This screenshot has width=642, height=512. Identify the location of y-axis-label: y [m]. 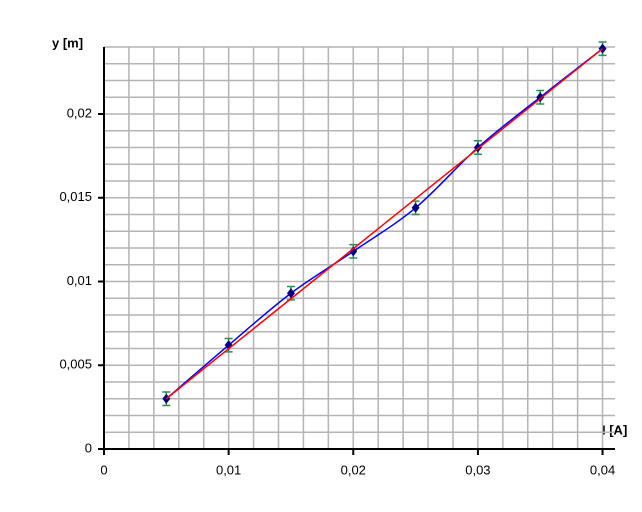
(67, 42).